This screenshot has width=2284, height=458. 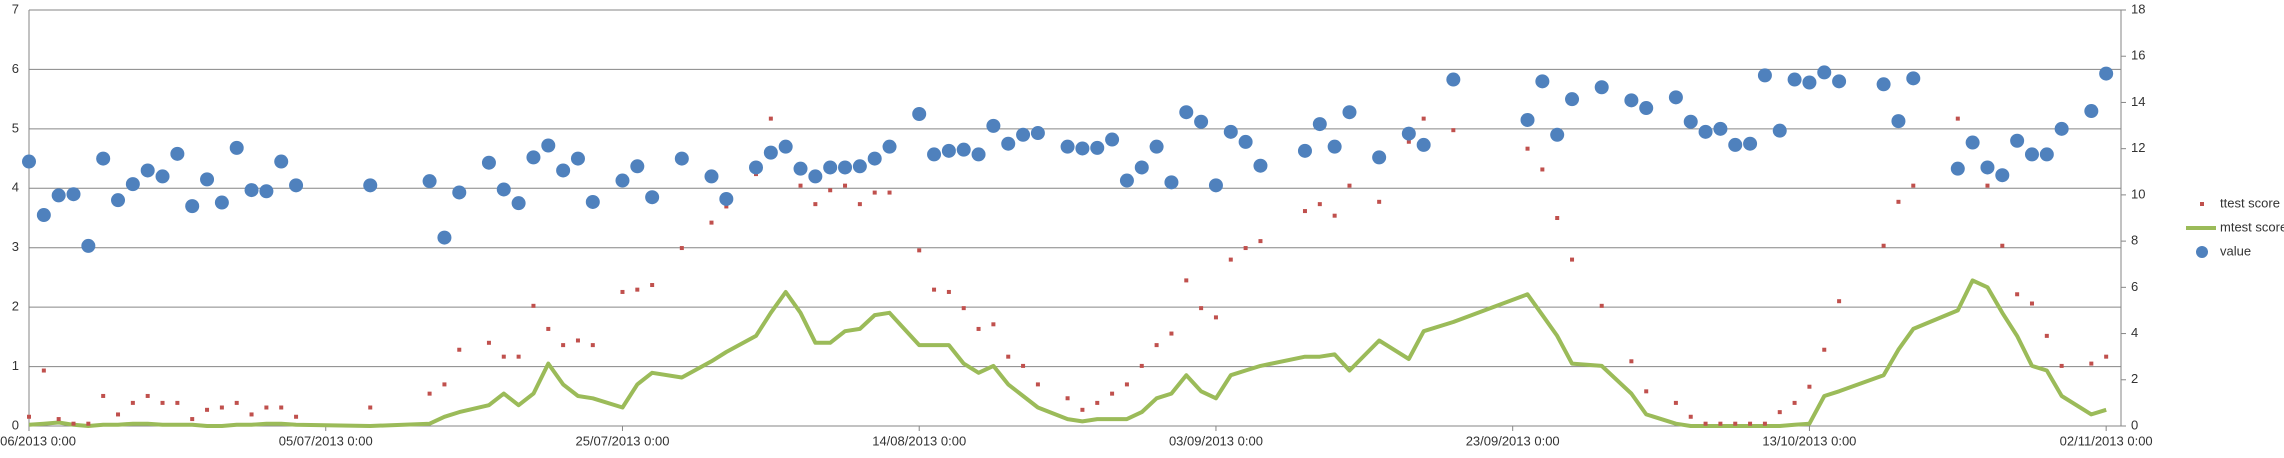 I want to click on y-tick-label: 0, so click(x=15, y=424).